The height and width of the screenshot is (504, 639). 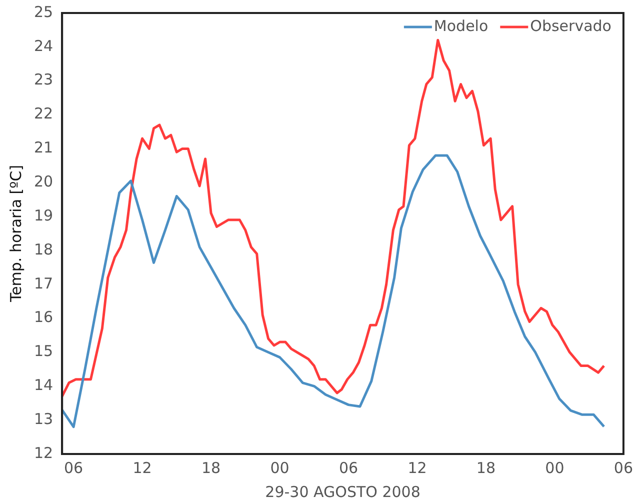 I want to click on y-tick-label: 15, so click(x=44, y=351).